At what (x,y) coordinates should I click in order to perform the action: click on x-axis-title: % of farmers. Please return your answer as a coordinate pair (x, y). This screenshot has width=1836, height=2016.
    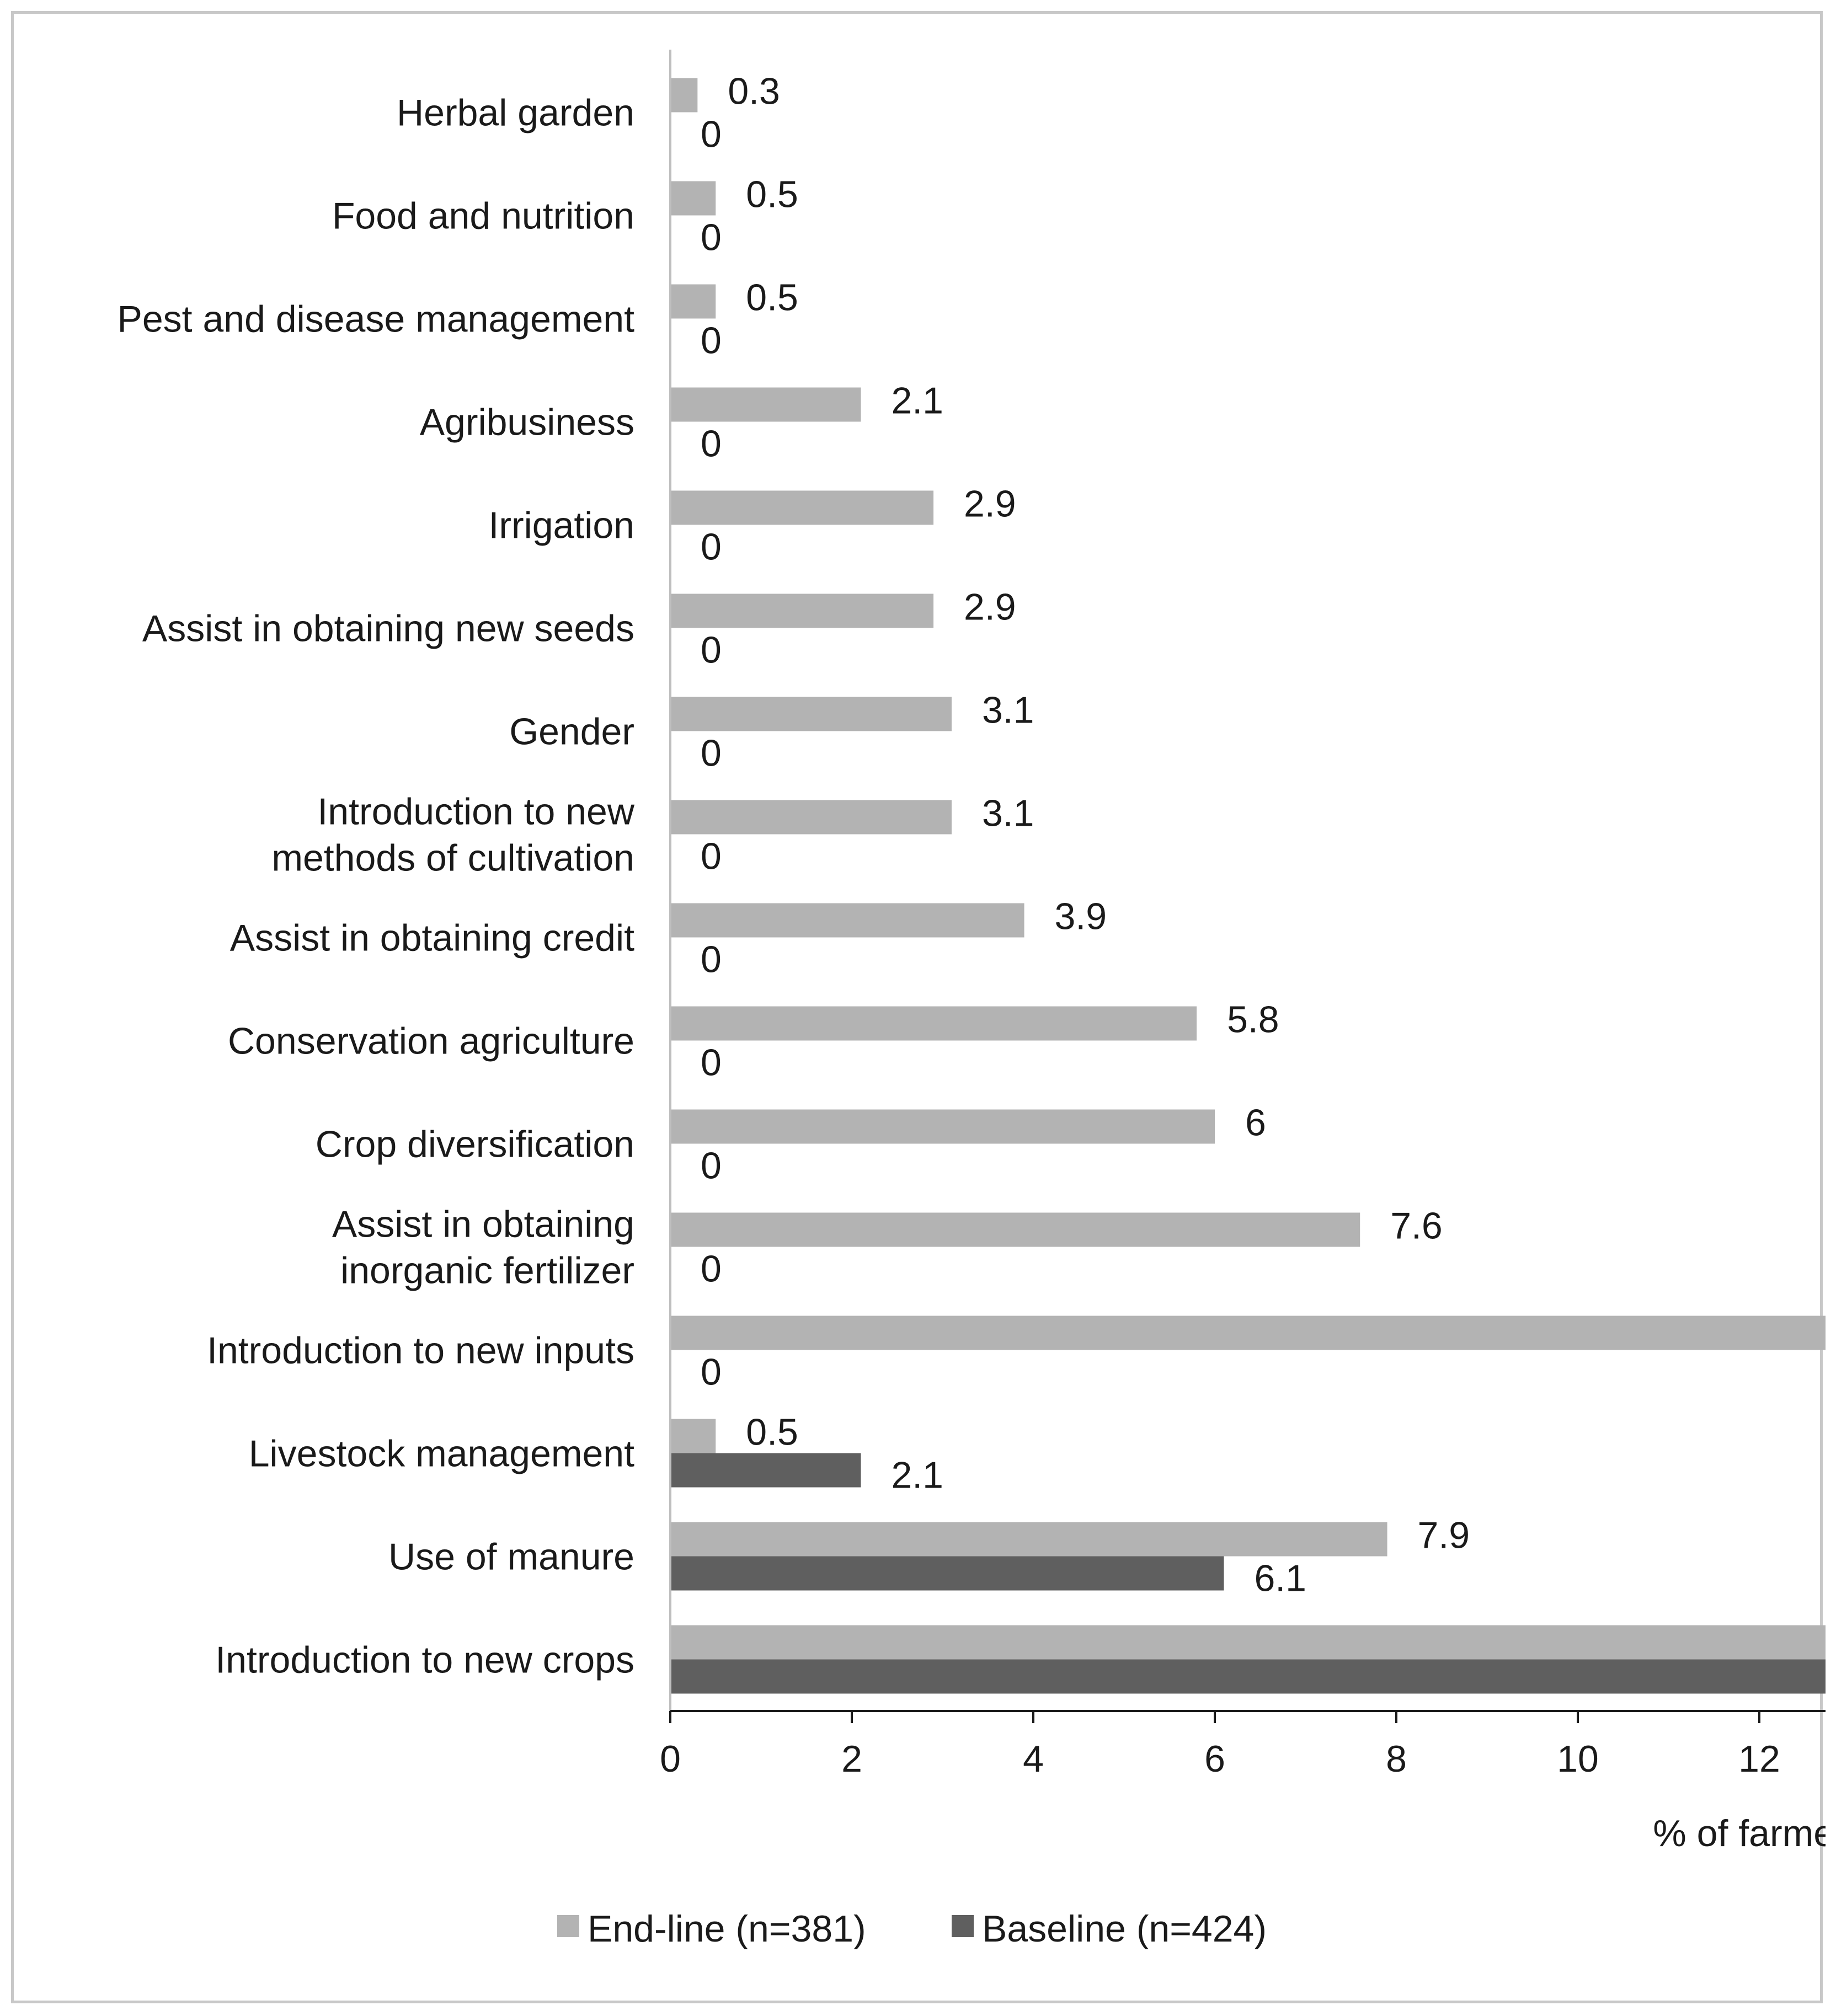
    Looking at the image, I should click on (1739, 1833).